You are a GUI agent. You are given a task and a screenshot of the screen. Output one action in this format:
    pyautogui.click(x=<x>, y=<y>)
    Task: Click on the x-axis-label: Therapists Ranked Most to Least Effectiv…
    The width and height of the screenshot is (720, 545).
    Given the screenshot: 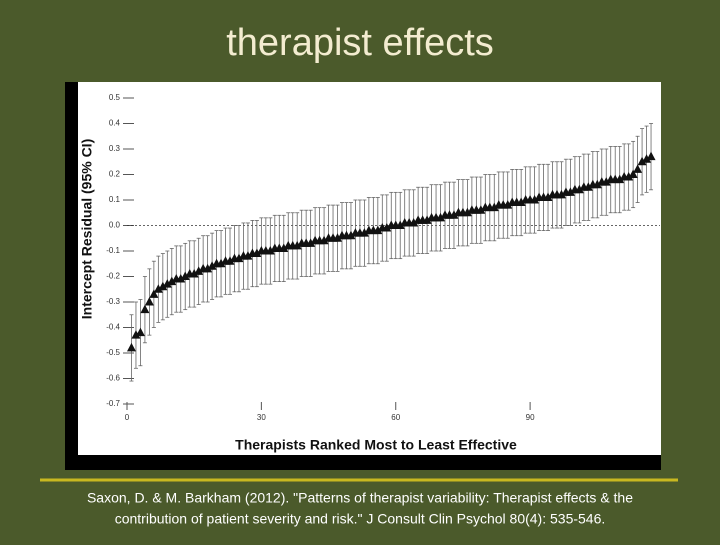 What is the action you would take?
    pyautogui.click(x=376, y=445)
    